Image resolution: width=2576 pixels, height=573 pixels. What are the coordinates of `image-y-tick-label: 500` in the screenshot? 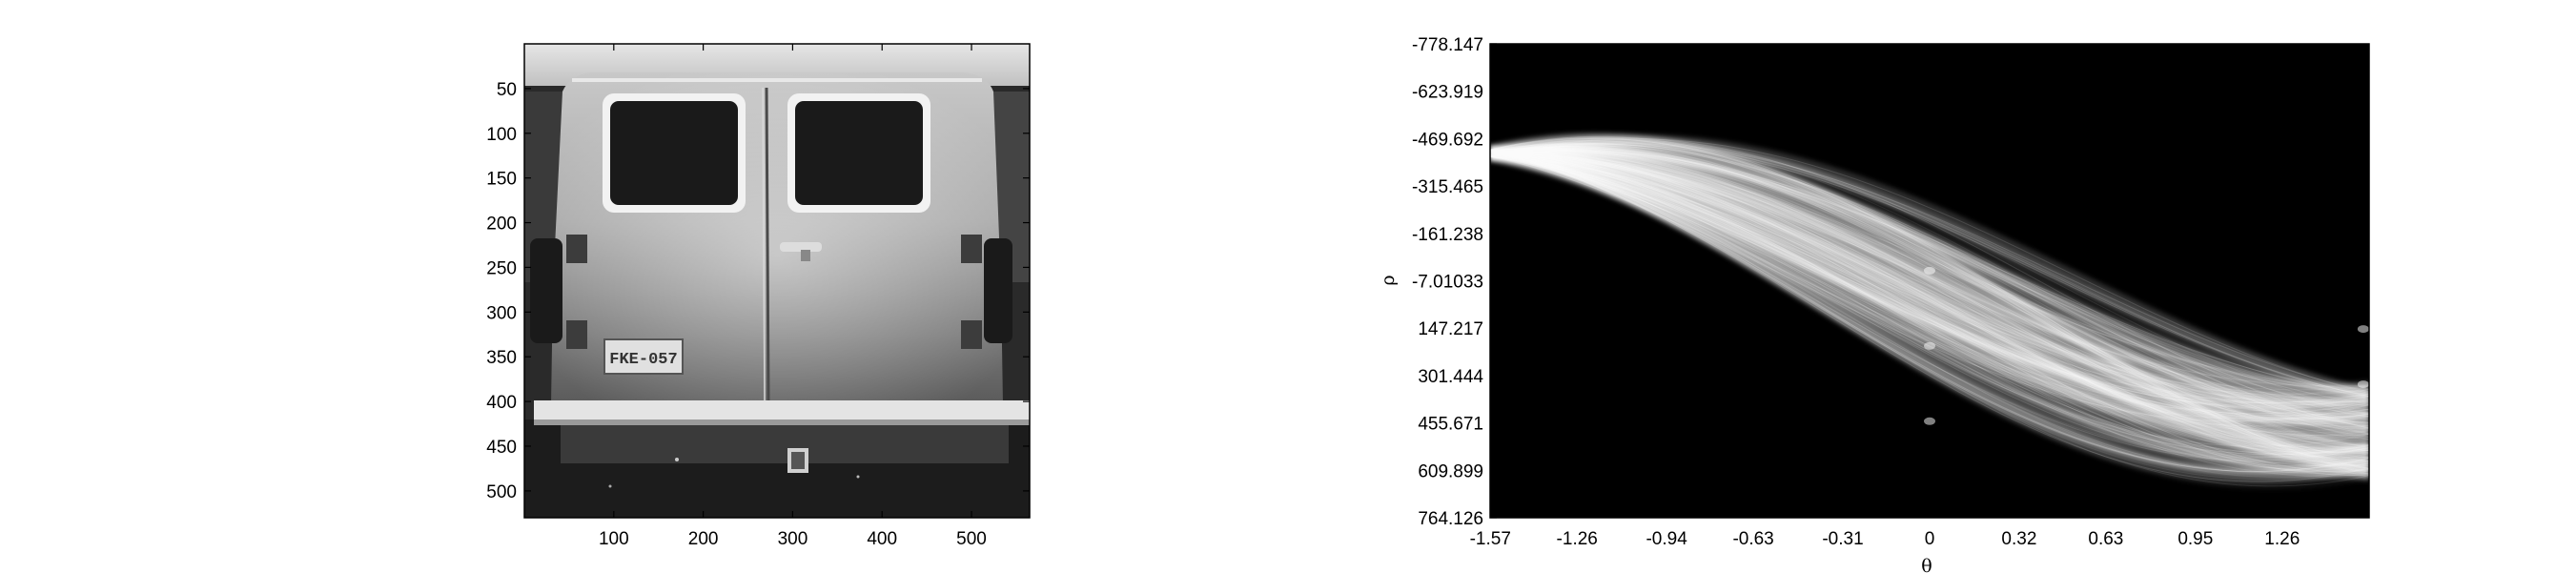 It's located at (501, 492).